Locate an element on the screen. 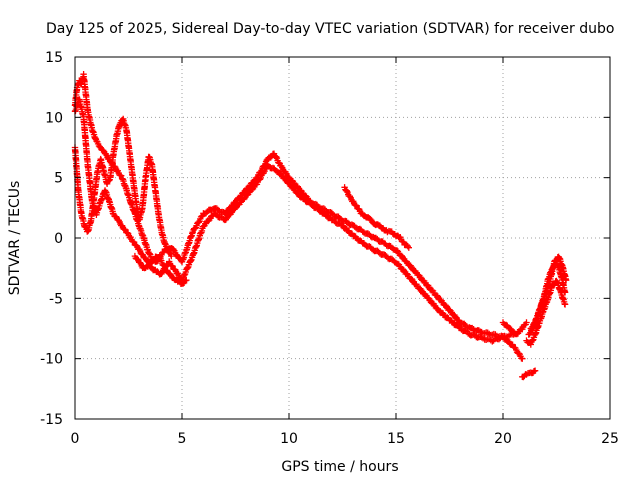  y-tick-label: -15 is located at coordinates (51, 420).